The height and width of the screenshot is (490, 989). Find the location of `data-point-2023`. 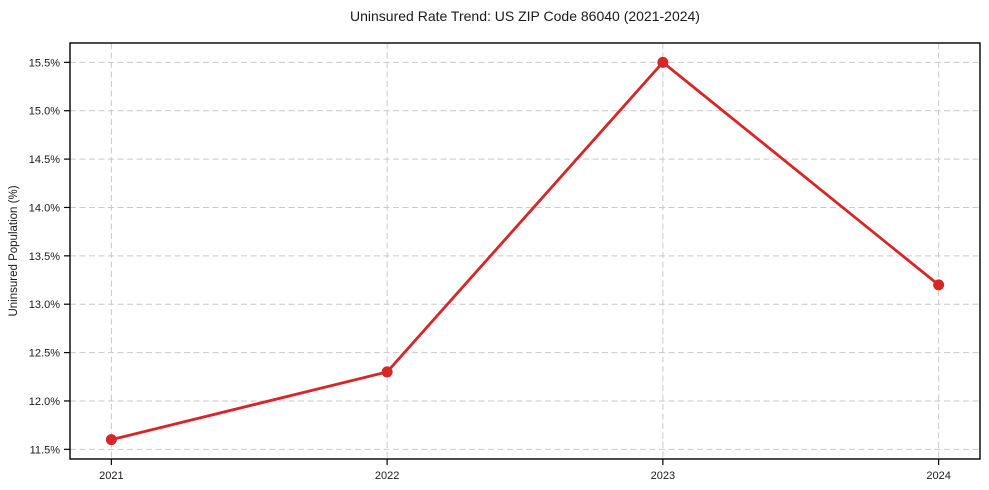

data-point-2023 is located at coordinates (663, 62).